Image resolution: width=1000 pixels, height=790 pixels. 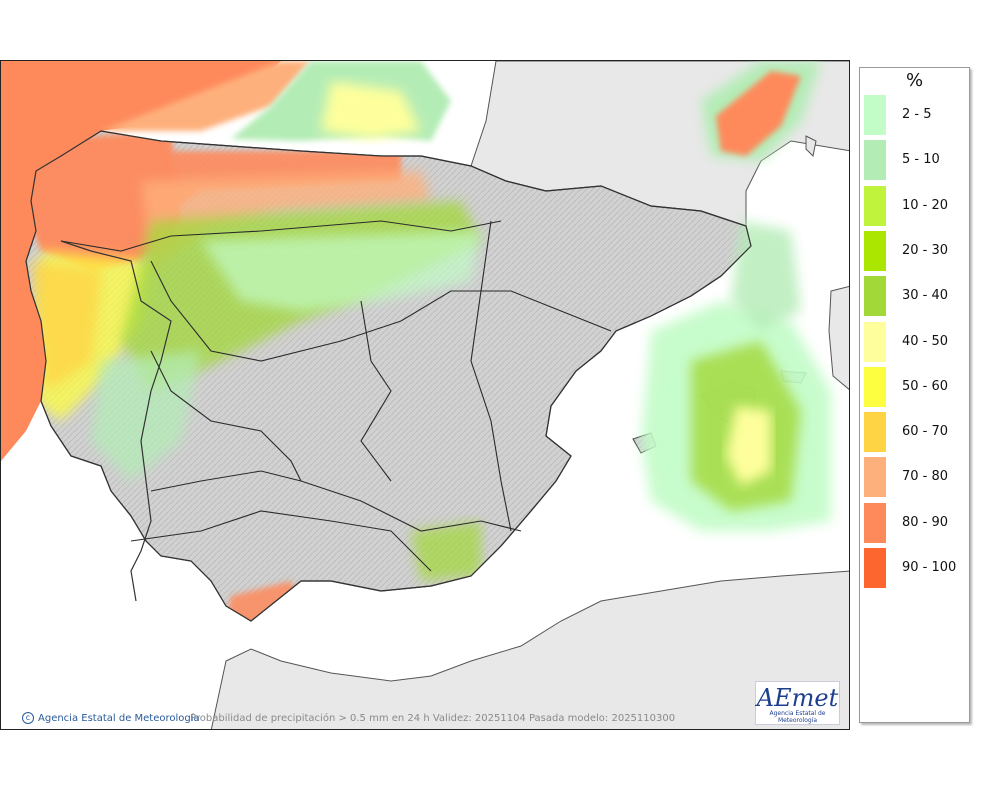 What do you see at coordinates (758, 113) in the screenshot?
I see `gulf-of-lion-core` at bounding box center [758, 113].